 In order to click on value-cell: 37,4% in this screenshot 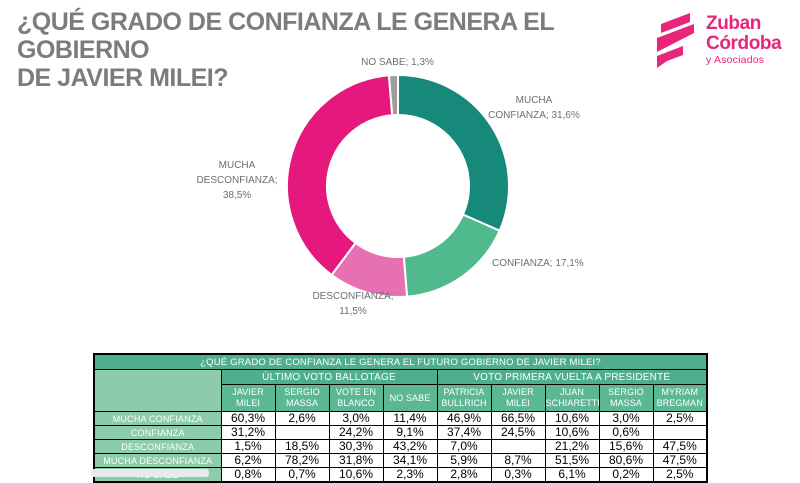, I will do `click(464, 432)`.